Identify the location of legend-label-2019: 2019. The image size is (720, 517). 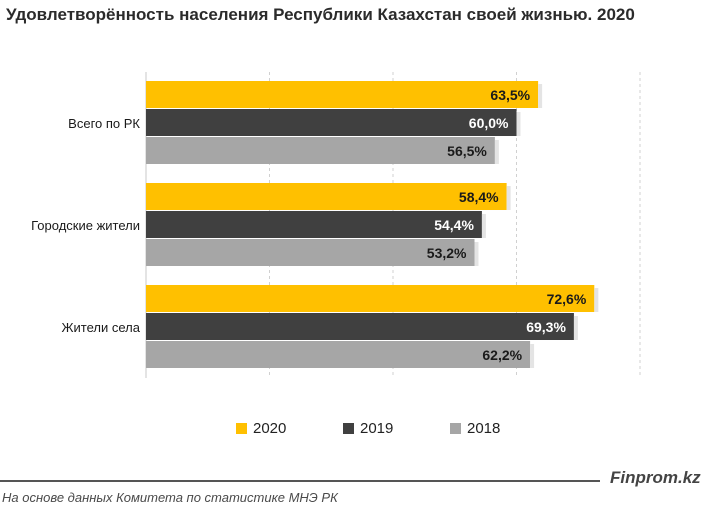
(377, 428).